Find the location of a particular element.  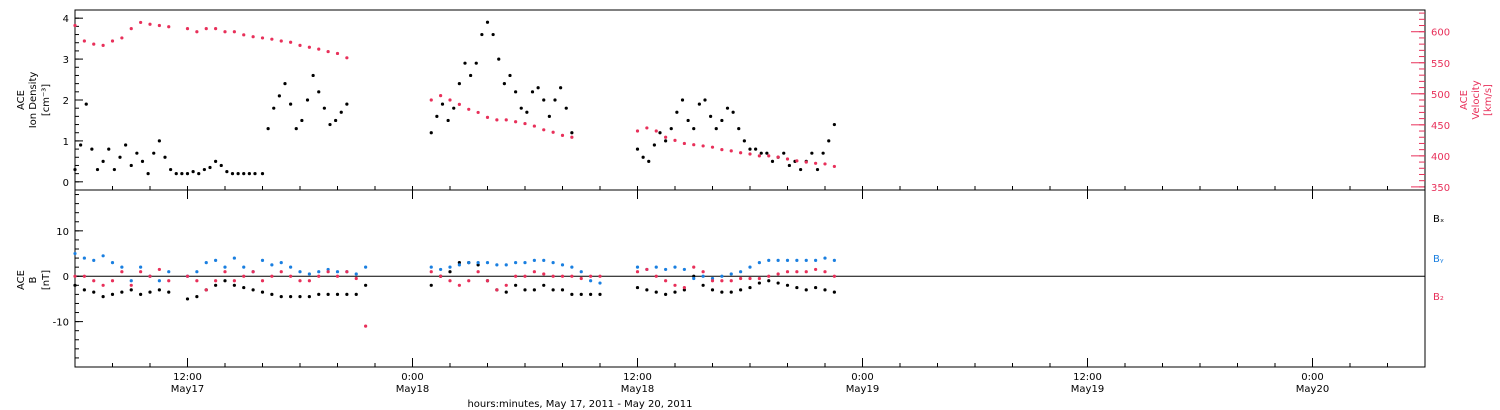

time-tick-label: 12:00 is located at coordinates (1087, 377).